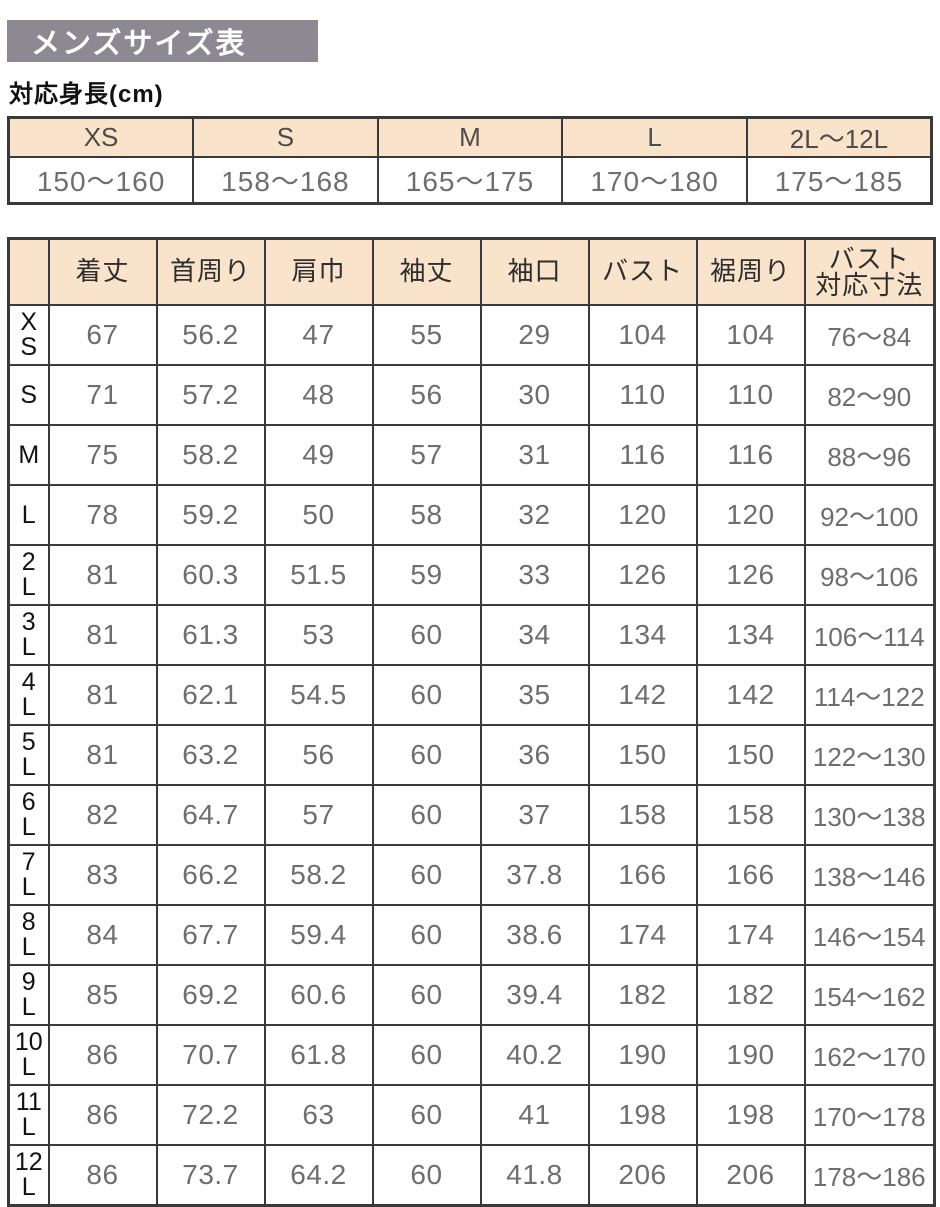 The width and height of the screenshot is (940, 1207). What do you see at coordinates (534, 755) in the screenshot?
I see `measurement-cell: 36` at bounding box center [534, 755].